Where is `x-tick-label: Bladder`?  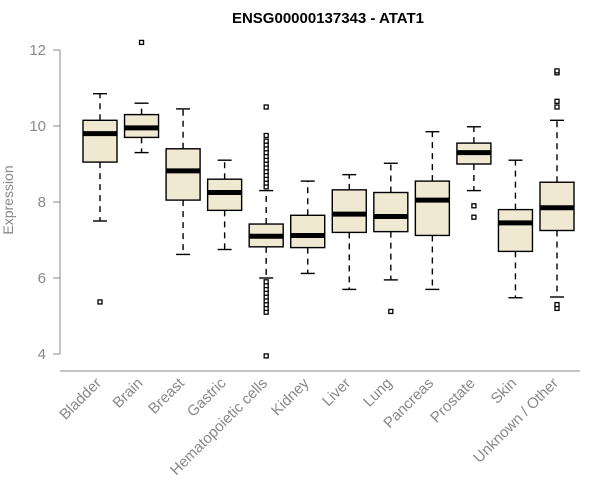 x-tick-label: Bladder is located at coordinates (80, 399).